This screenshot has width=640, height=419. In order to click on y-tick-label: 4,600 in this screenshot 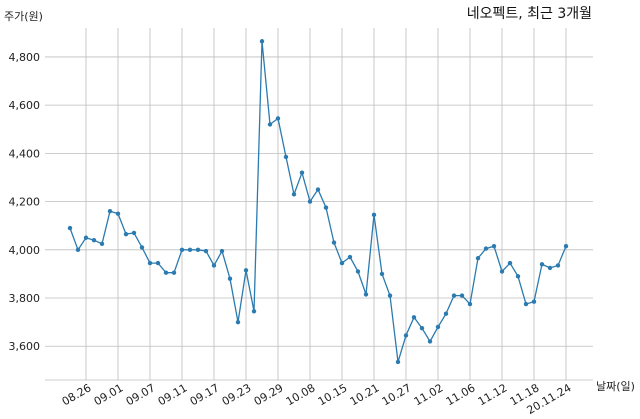, I will do `click(25, 105)`.